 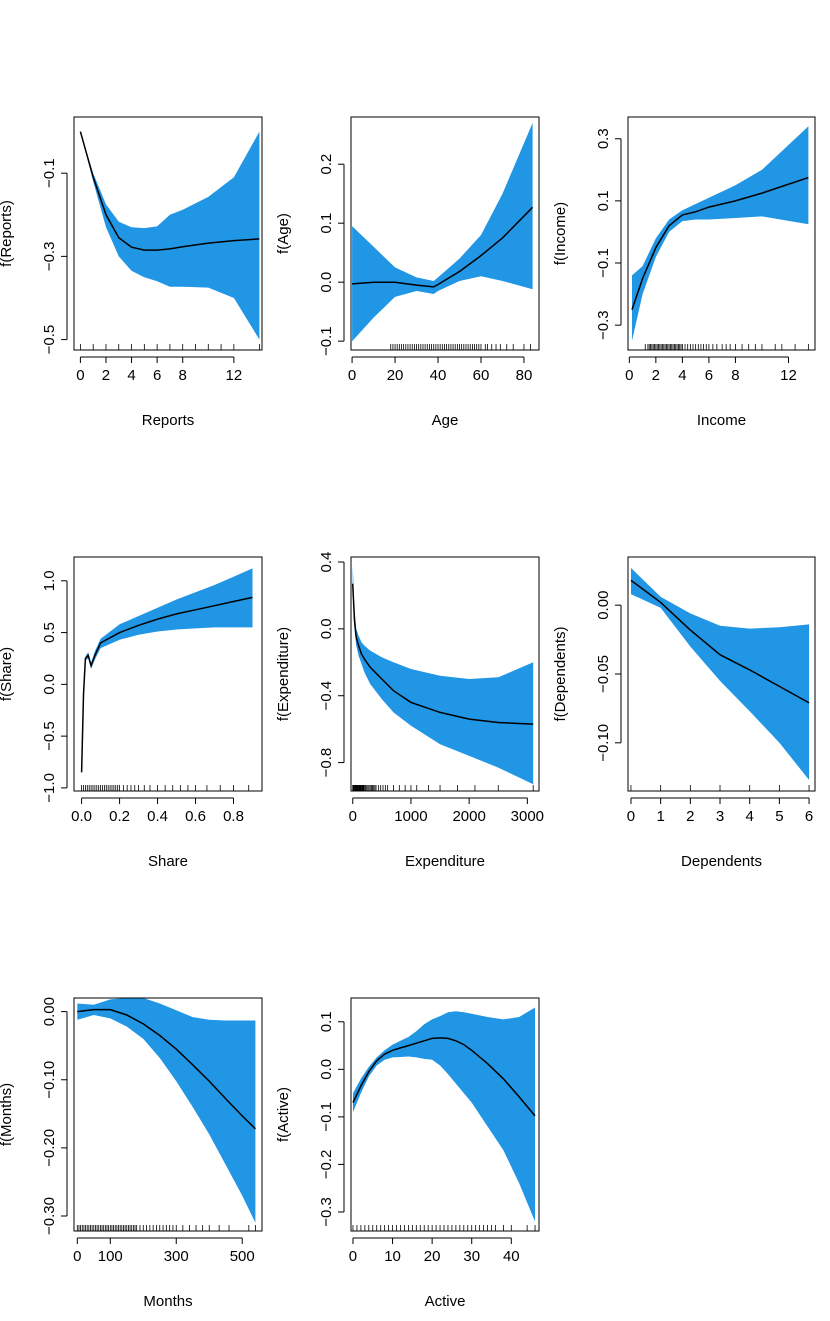 I want to click on y-axis: −0.3 −0.2 −0.1 0.0 0.1, so click(x=331, y=1119).